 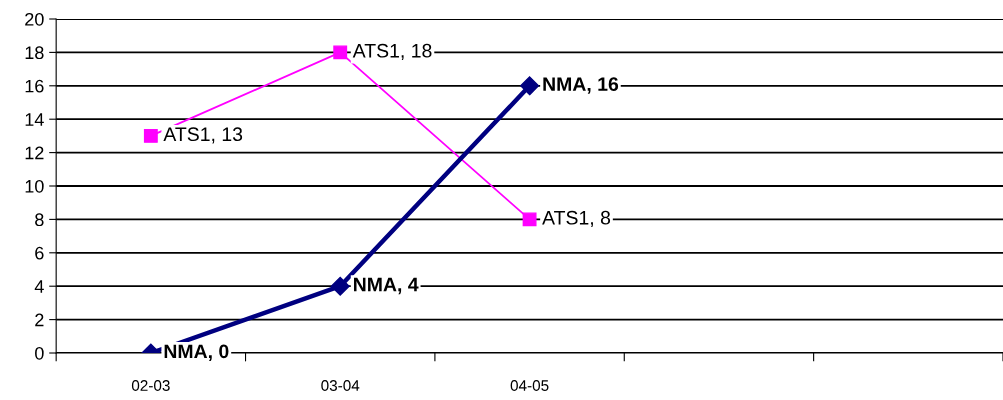 What do you see at coordinates (34, 153) in the screenshot?
I see `y-tick-label: 12` at bounding box center [34, 153].